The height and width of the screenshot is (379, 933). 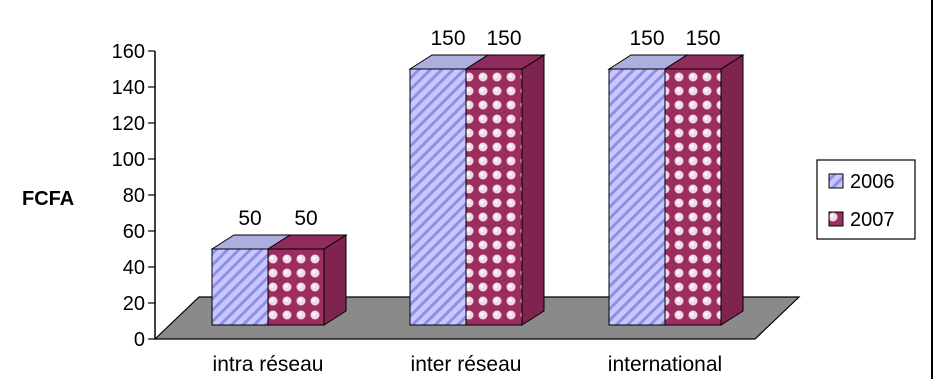 I want to click on y-tick-label: 80, so click(x=134, y=196).